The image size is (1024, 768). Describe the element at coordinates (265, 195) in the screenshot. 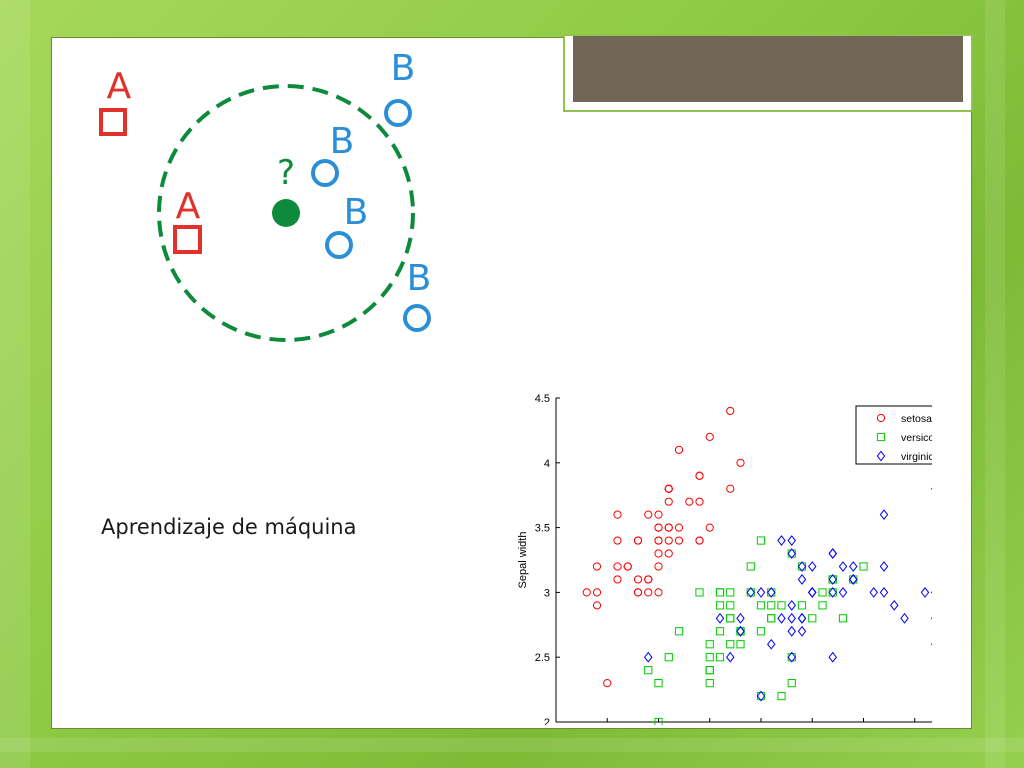

I see `knn-diagram: ? A A A B B B B` at that location.